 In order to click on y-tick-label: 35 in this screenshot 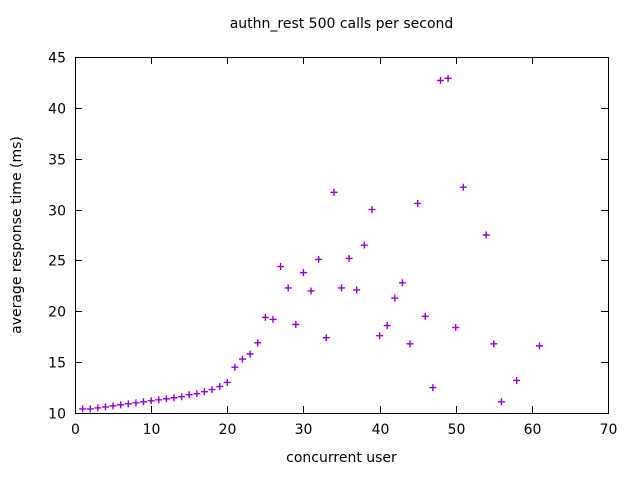, I will do `click(57, 161)`.